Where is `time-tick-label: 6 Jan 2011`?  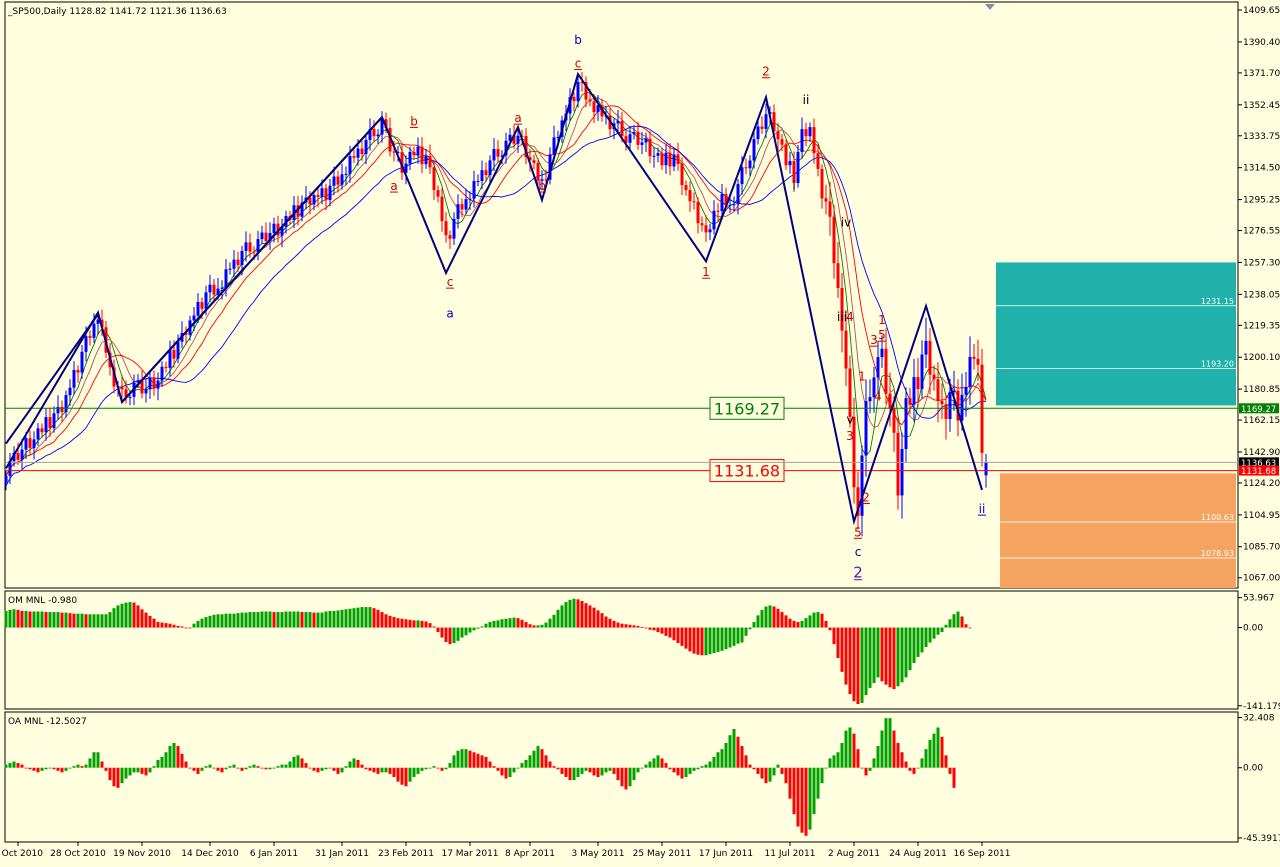
time-tick-label: 6 Jan 2011 is located at coordinates (274, 854).